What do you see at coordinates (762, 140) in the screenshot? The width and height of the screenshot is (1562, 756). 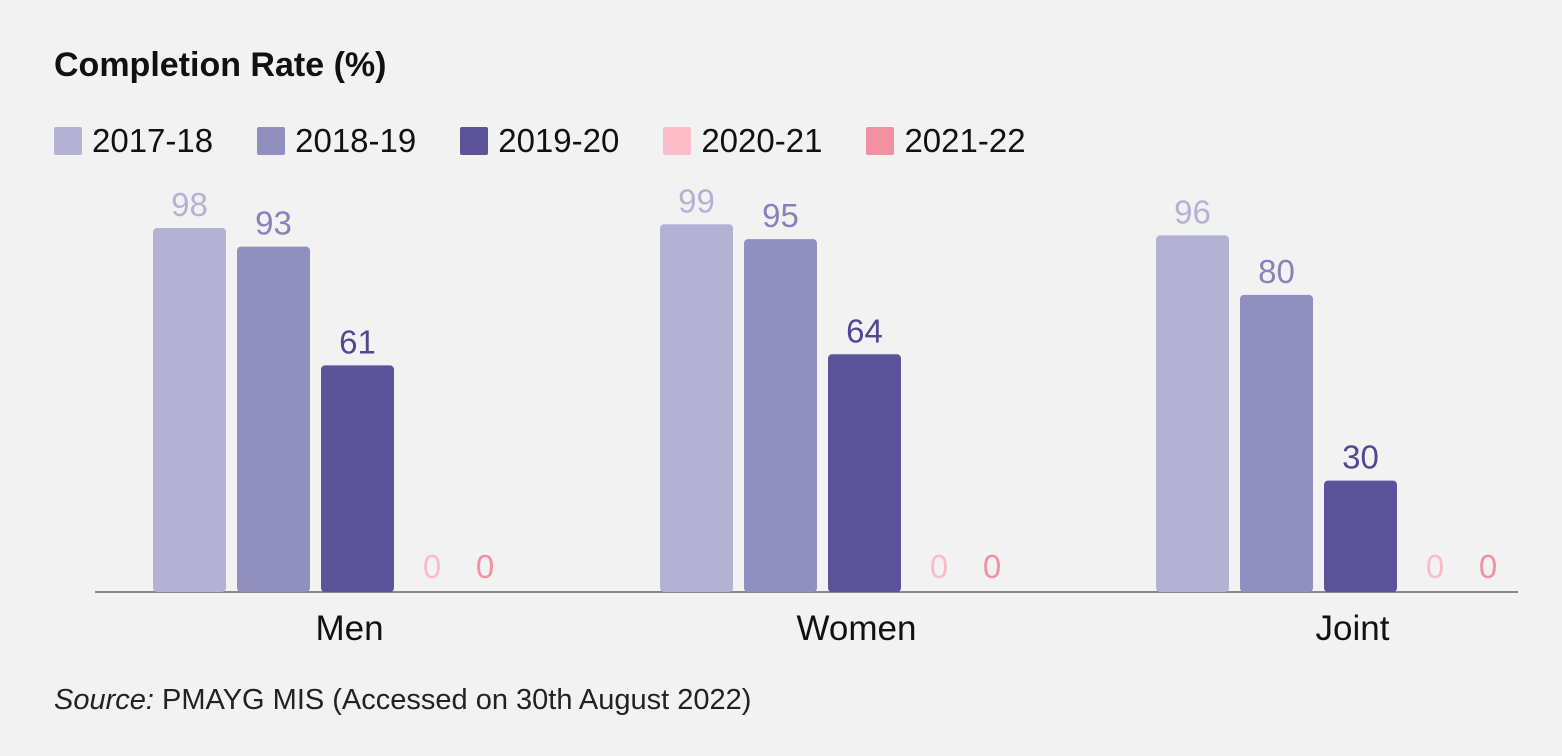 I see `legend-label: 2020-21` at bounding box center [762, 140].